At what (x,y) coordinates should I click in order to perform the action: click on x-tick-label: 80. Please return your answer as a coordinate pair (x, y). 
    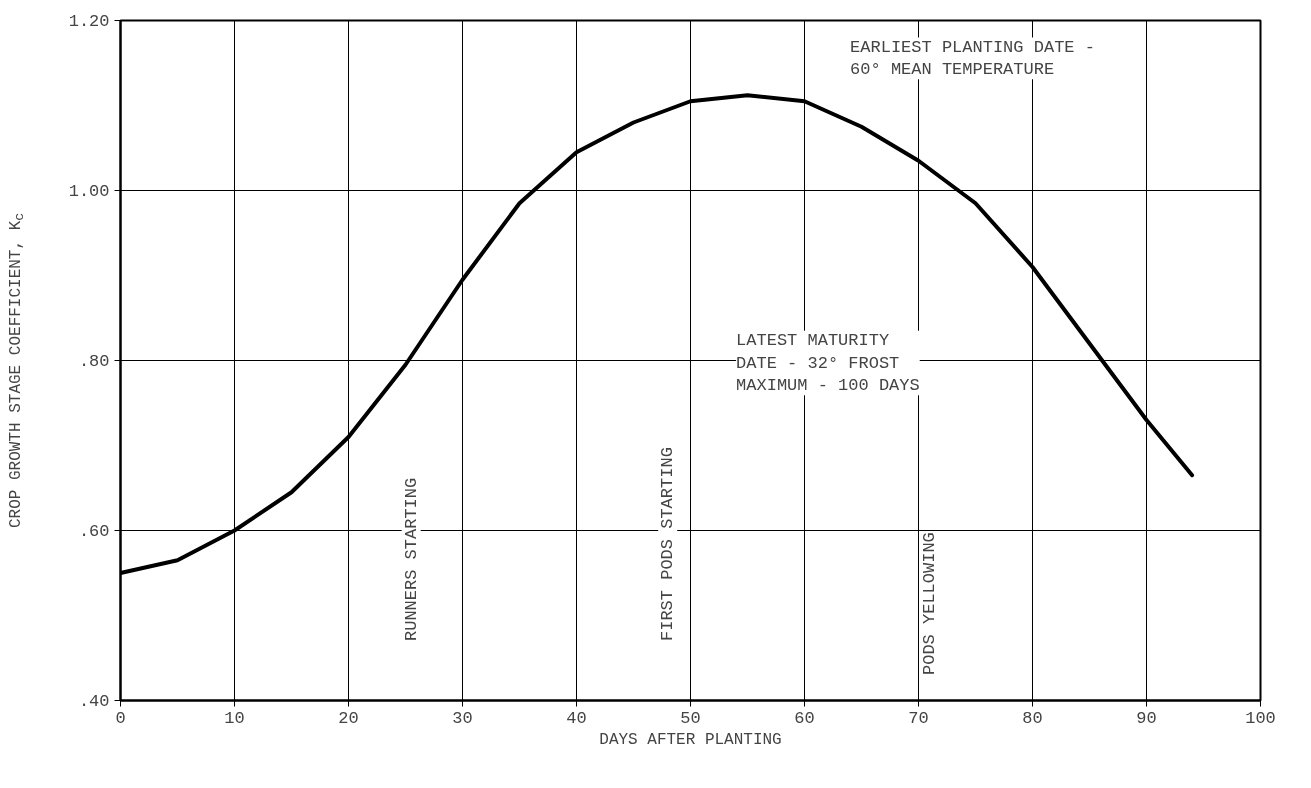
    Looking at the image, I should click on (1032, 718).